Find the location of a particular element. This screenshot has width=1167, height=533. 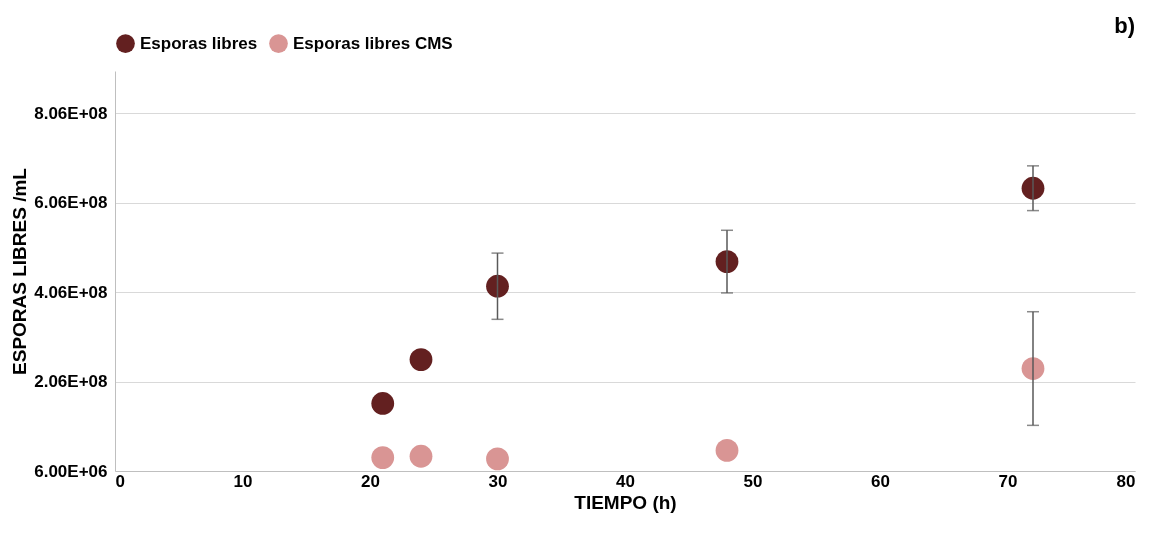

legend-label: Esporas libres CMS is located at coordinates (373, 43).